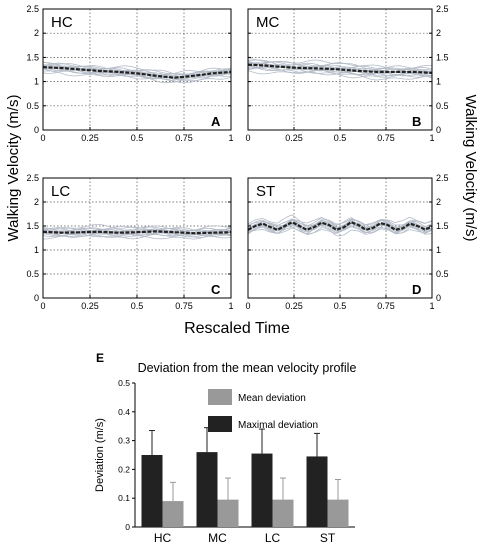 Image resolution: width=480 pixels, height=546 pixels. I want to click on y-tick-label: 0.4, so click(124, 412).